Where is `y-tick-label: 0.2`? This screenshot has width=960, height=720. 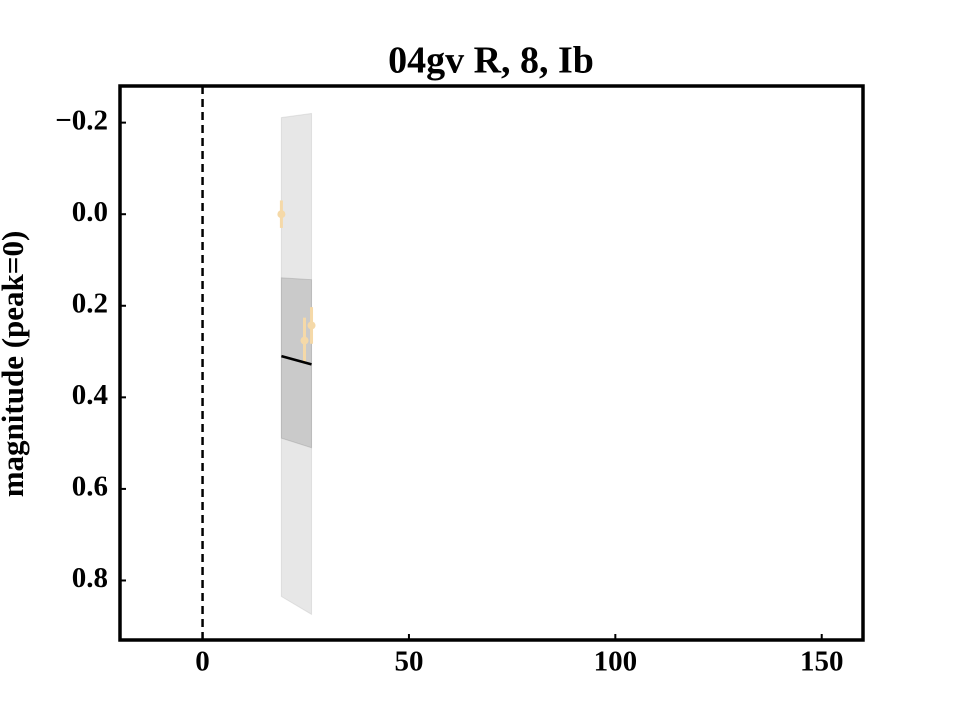
y-tick-label: 0.2 is located at coordinates (90, 303).